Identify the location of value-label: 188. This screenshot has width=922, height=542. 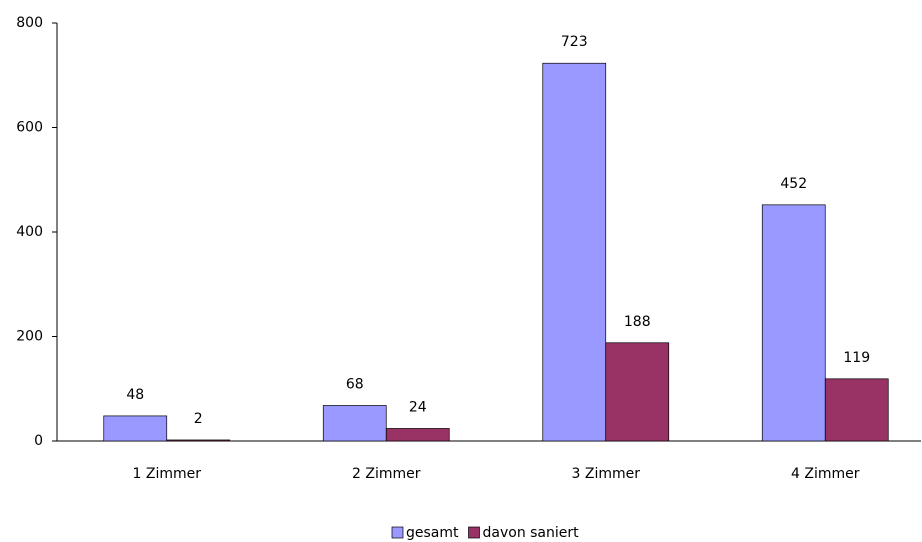
(637, 322).